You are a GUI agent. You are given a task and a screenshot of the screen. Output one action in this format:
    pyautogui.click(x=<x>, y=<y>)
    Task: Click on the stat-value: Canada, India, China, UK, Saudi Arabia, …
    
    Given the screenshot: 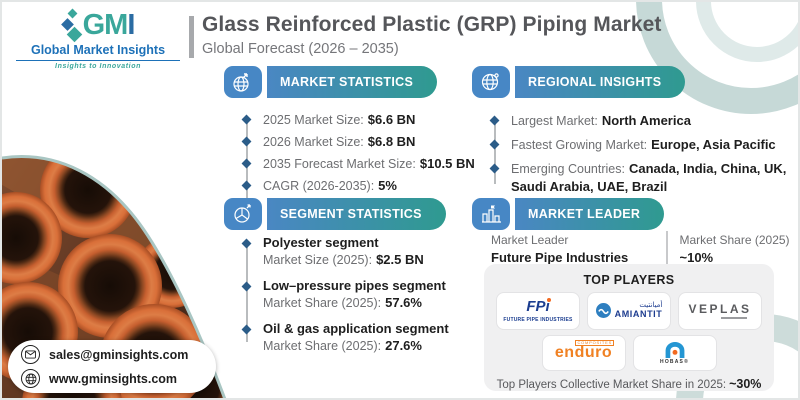 What is the action you would take?
    pyautogui.click(x=649, y=177)
    